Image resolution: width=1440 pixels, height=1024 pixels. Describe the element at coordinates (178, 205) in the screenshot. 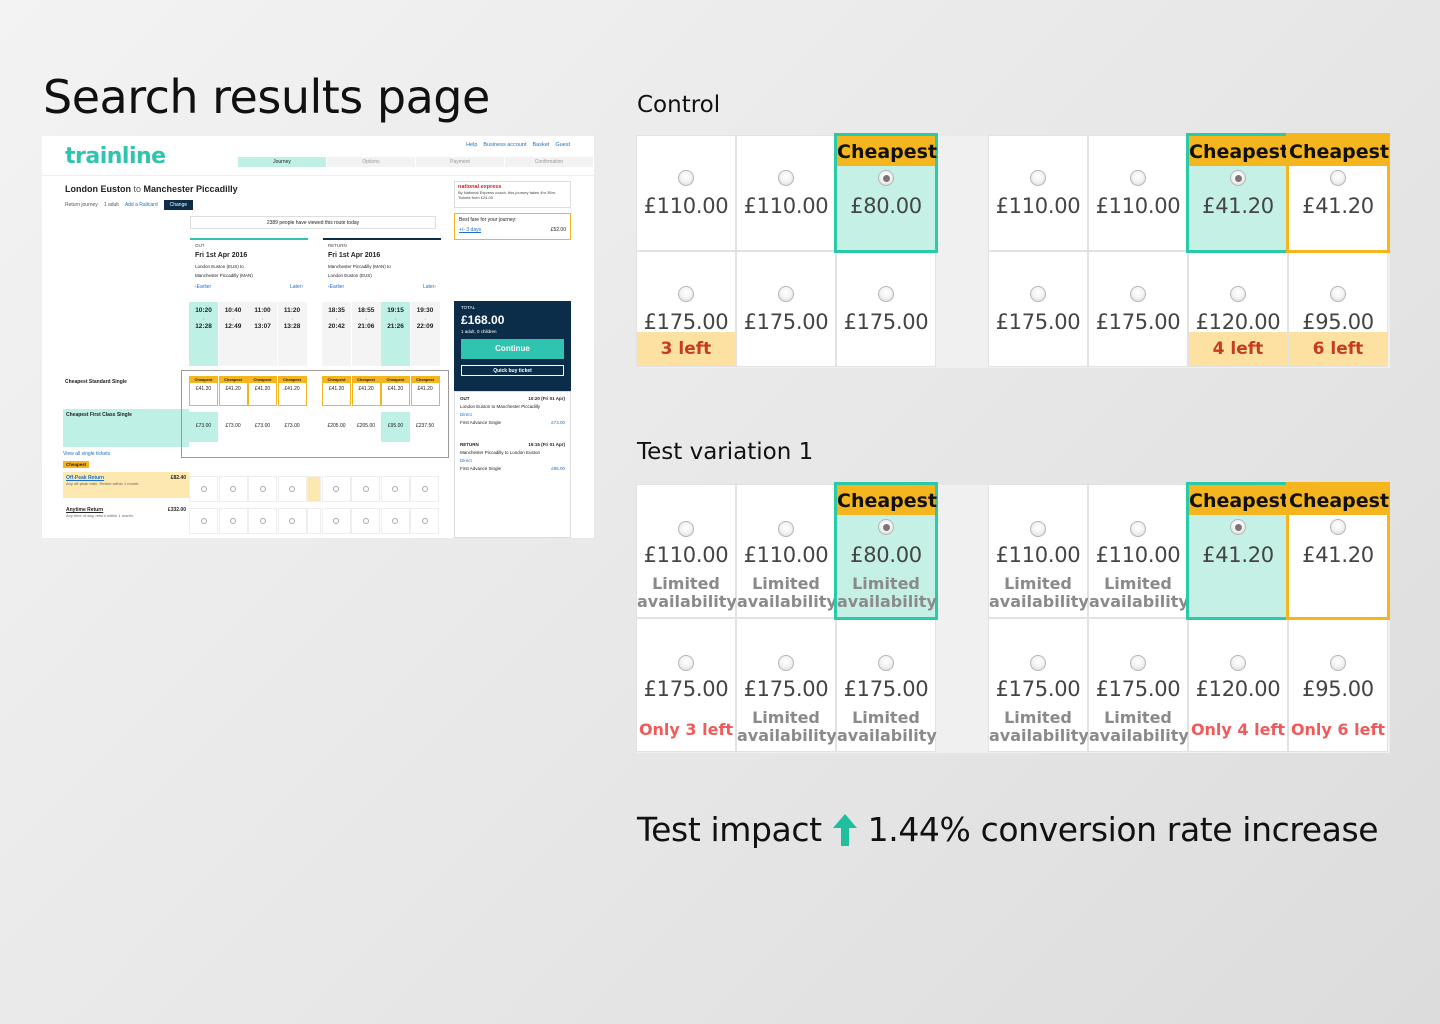

I see `change-button: Change` at that location.